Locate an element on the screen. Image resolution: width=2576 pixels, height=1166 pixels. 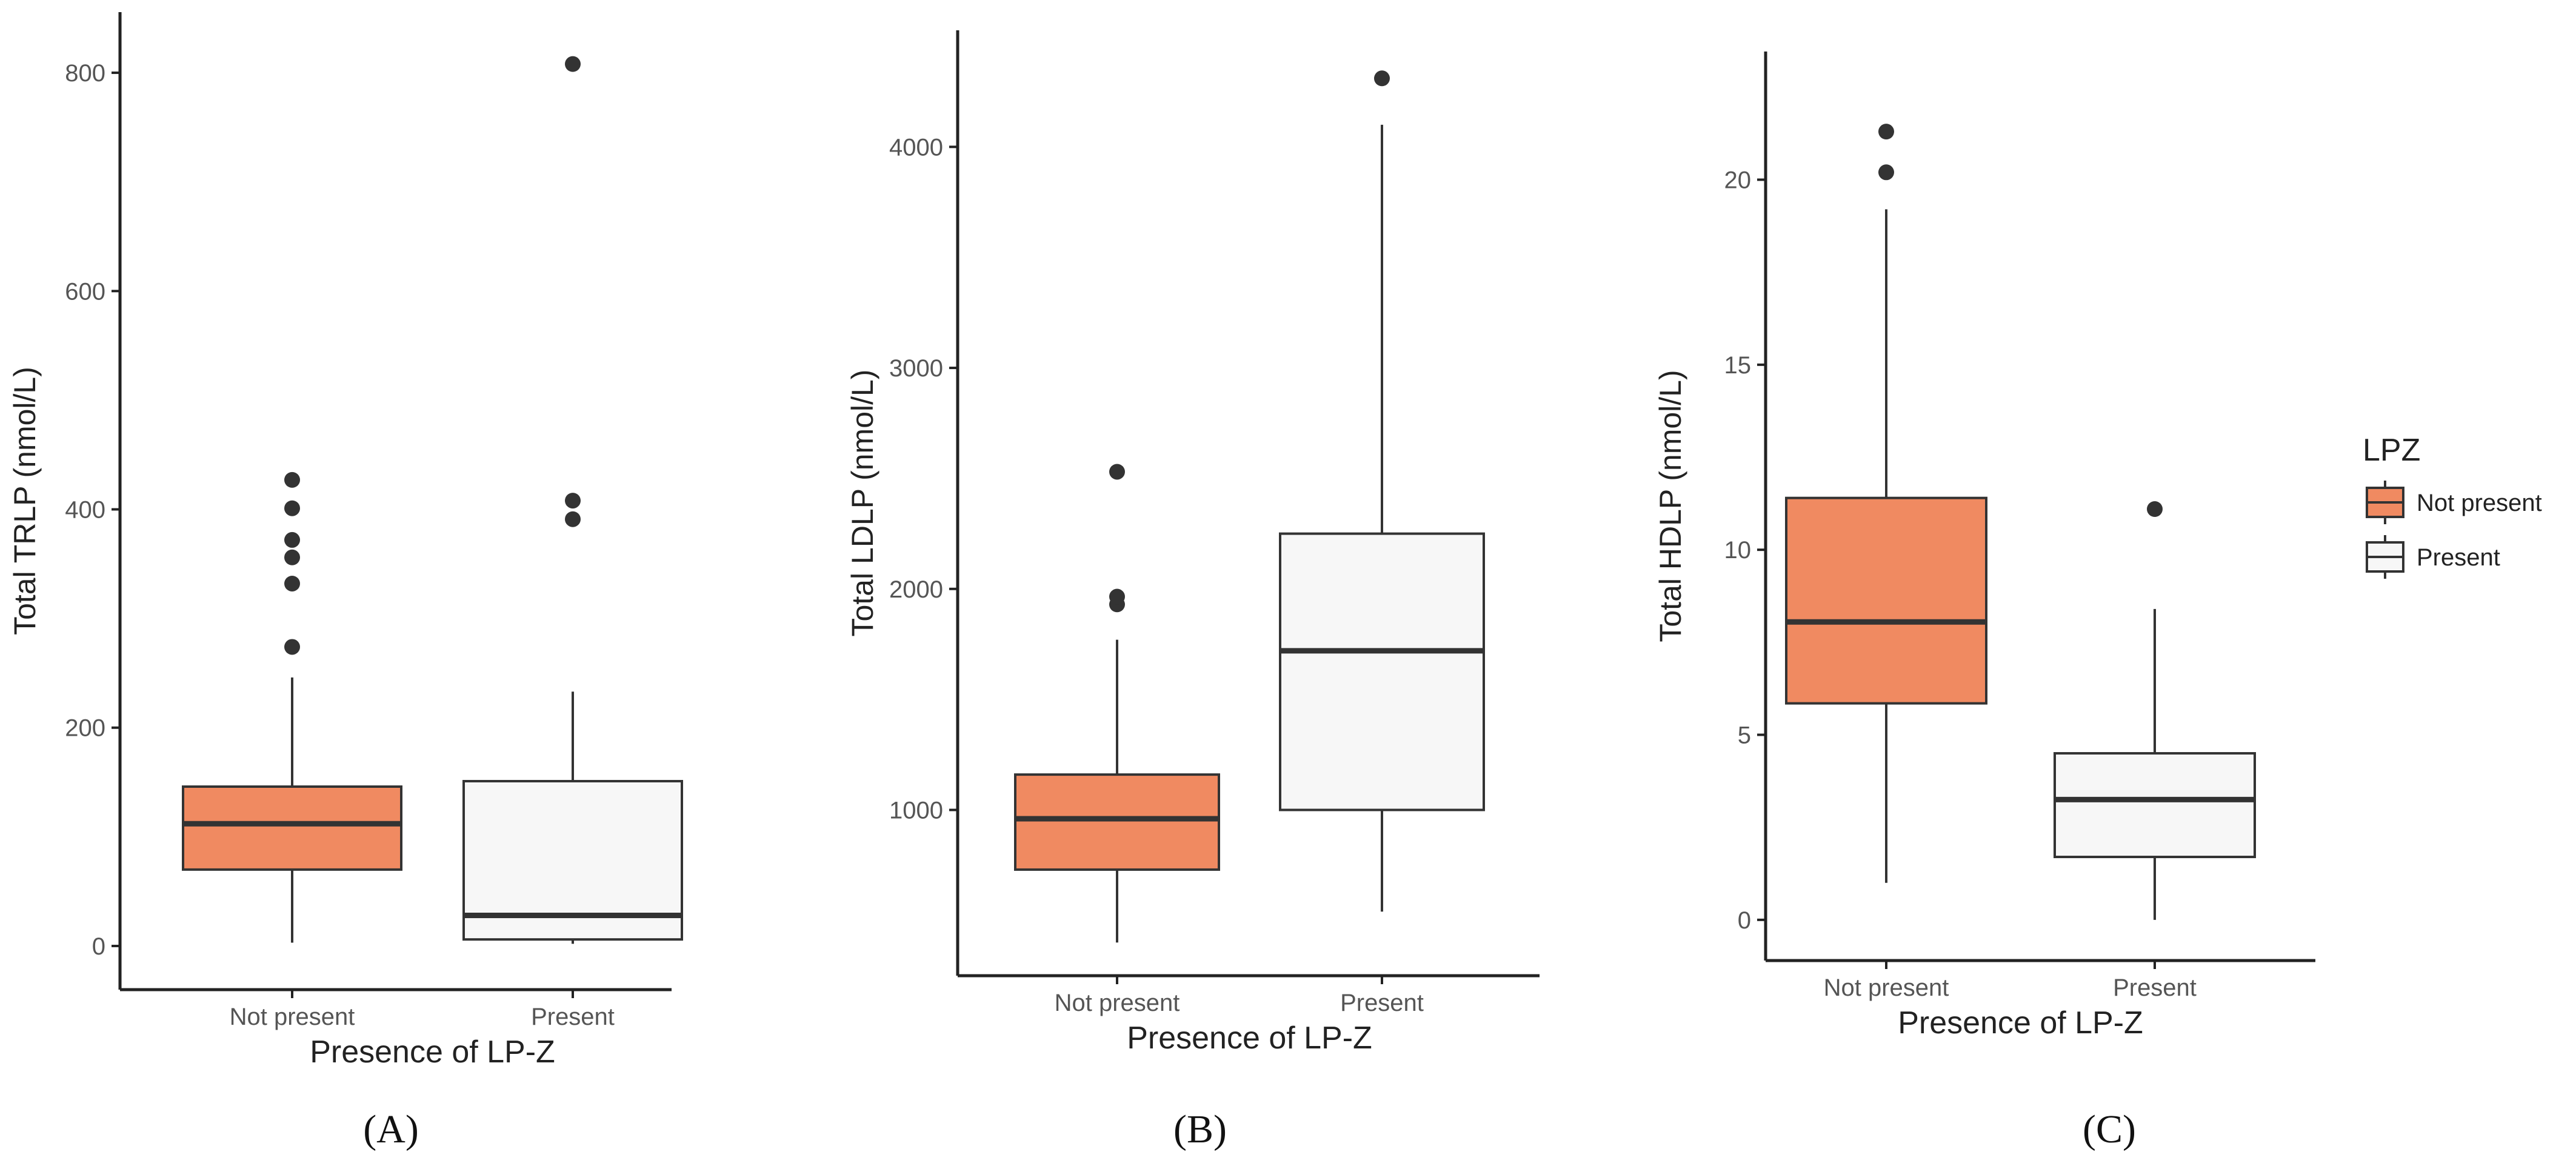
y-tick-label: 10 is located at coordinates (1738, 550).